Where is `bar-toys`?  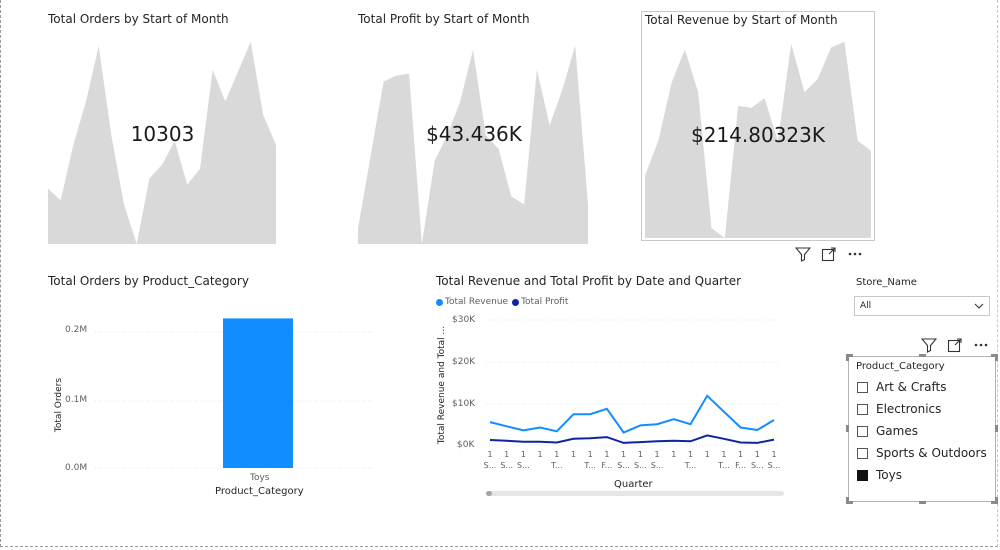
bar-toys is located at coordinates (258, 393).